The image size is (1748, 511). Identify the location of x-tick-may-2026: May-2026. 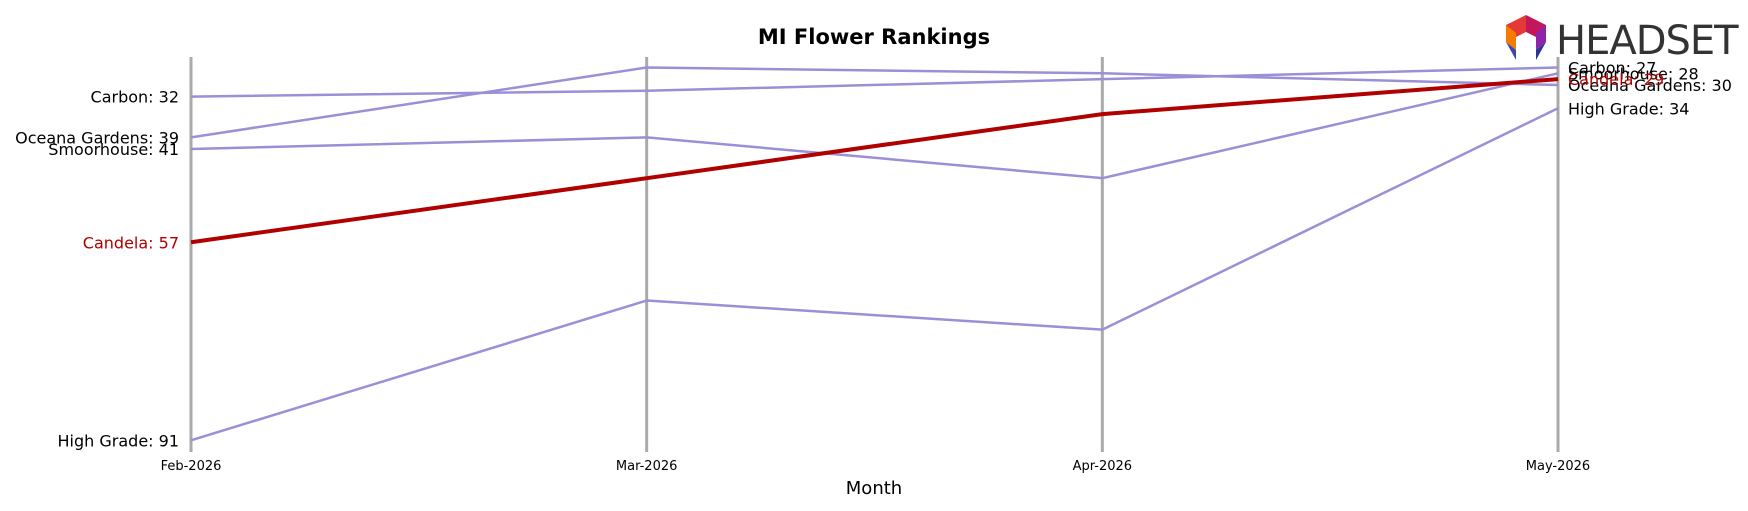
(1558, 466).